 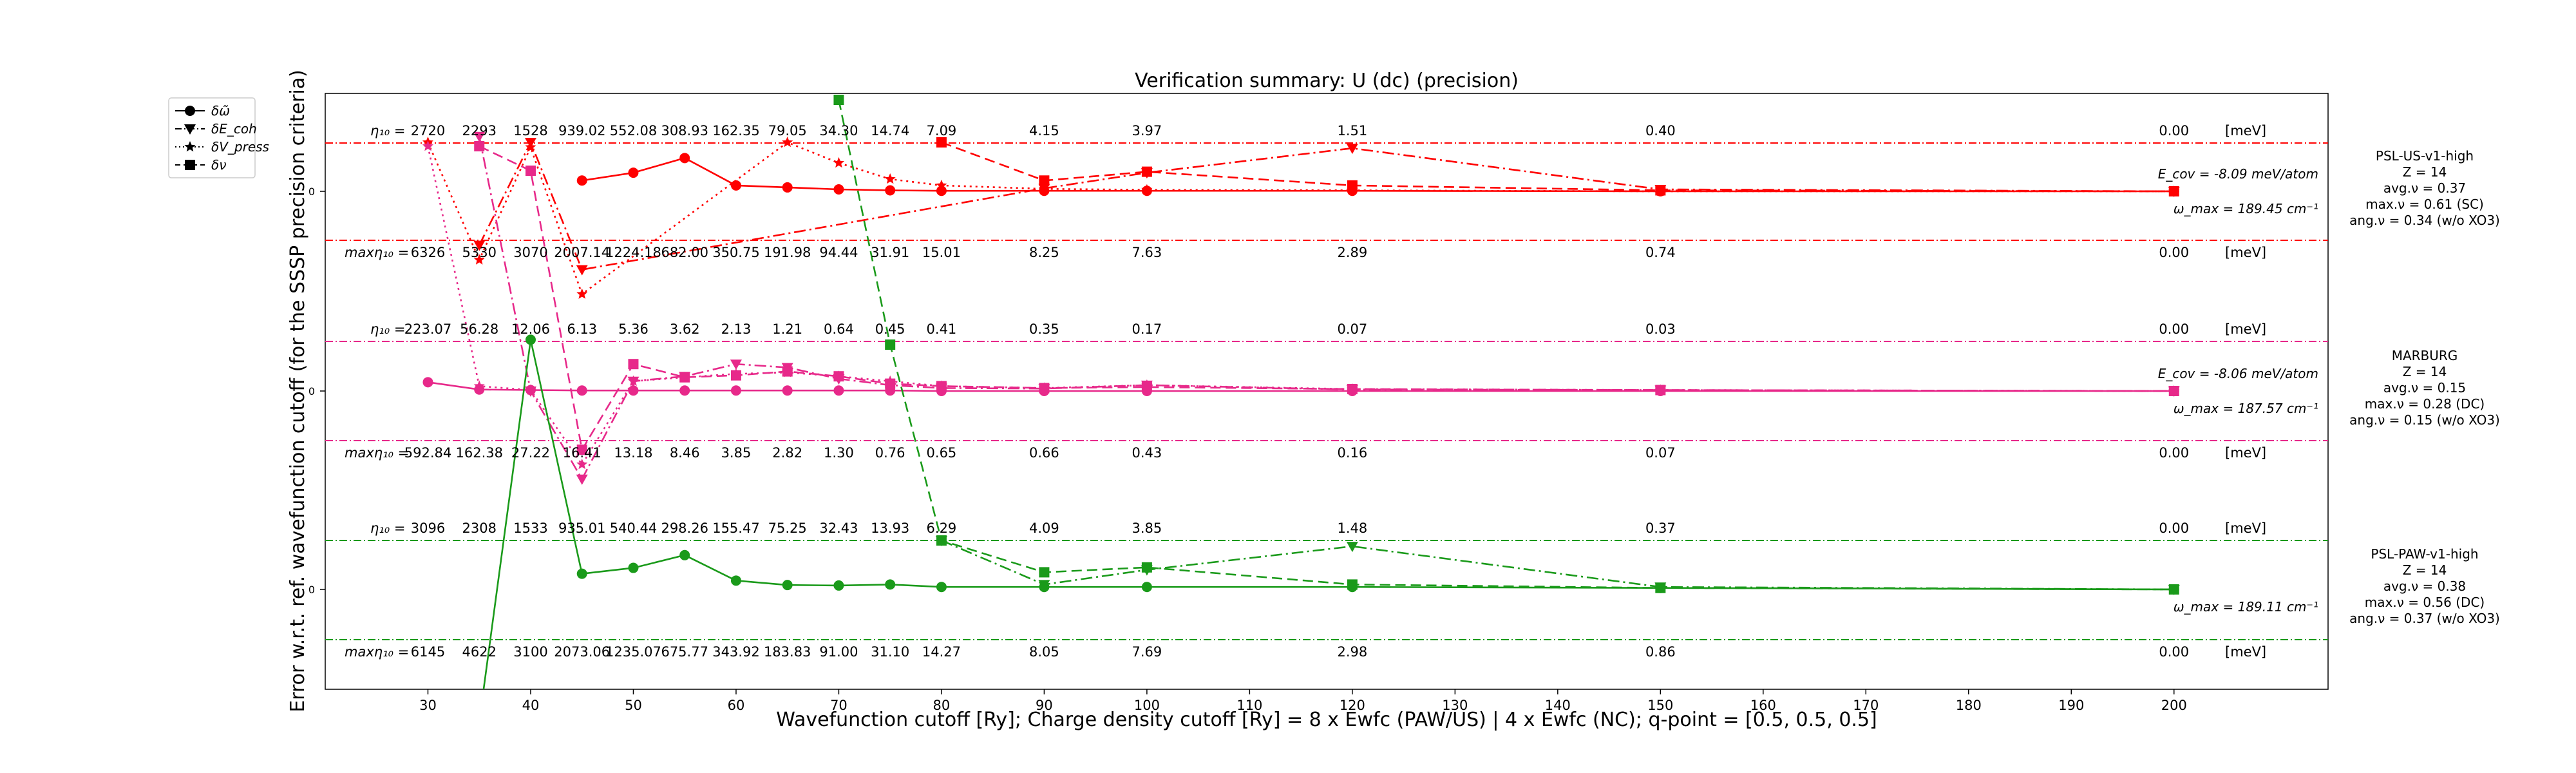 What do you see at coordinates (581, 130) in the screenshot?
I see `eta-value: 939.02` at bounding box center [581, 130].